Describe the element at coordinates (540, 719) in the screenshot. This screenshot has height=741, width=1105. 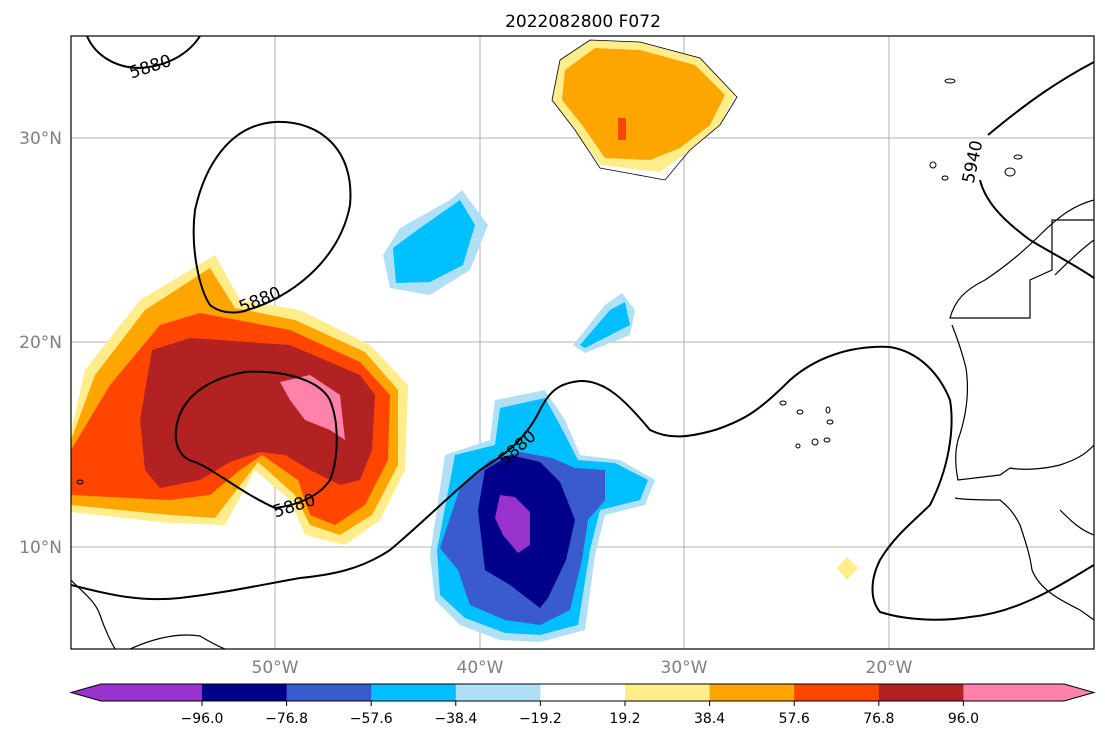
I see `colorbar-tick-label: −19.2` at that location.